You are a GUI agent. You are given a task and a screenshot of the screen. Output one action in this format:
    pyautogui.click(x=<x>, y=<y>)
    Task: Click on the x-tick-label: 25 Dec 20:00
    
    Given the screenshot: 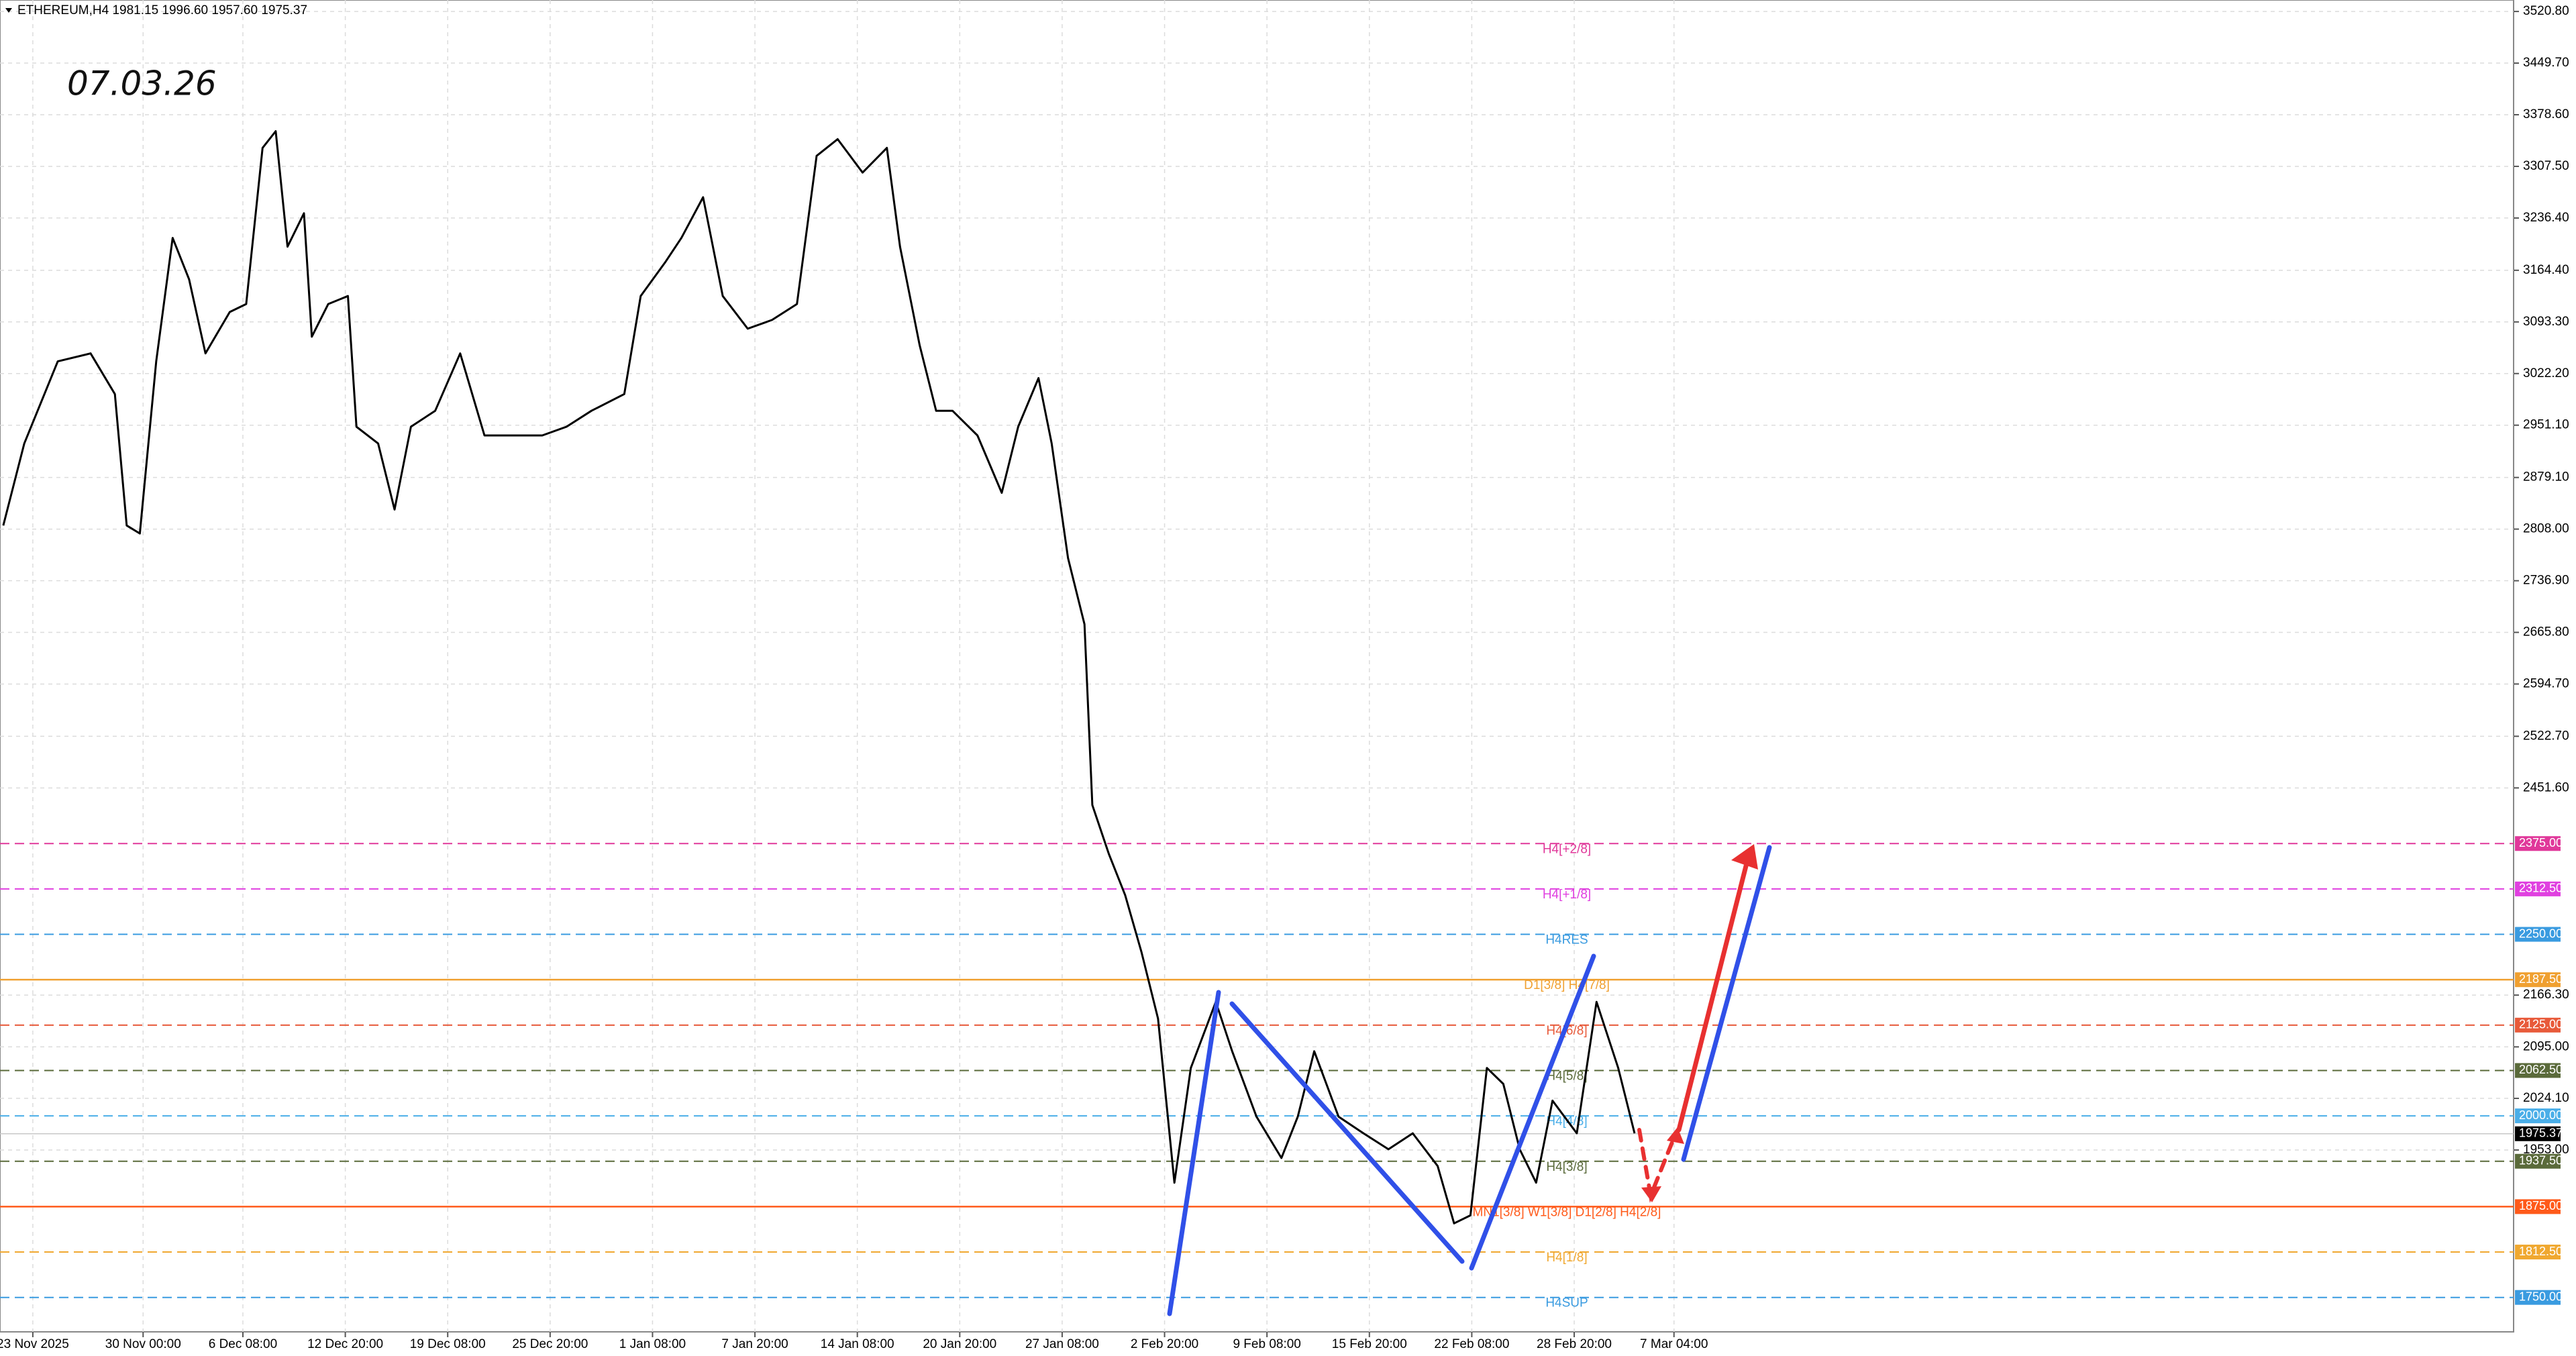 What is the action you would take?
    pyautogui.click(x=550, y=1344)
    